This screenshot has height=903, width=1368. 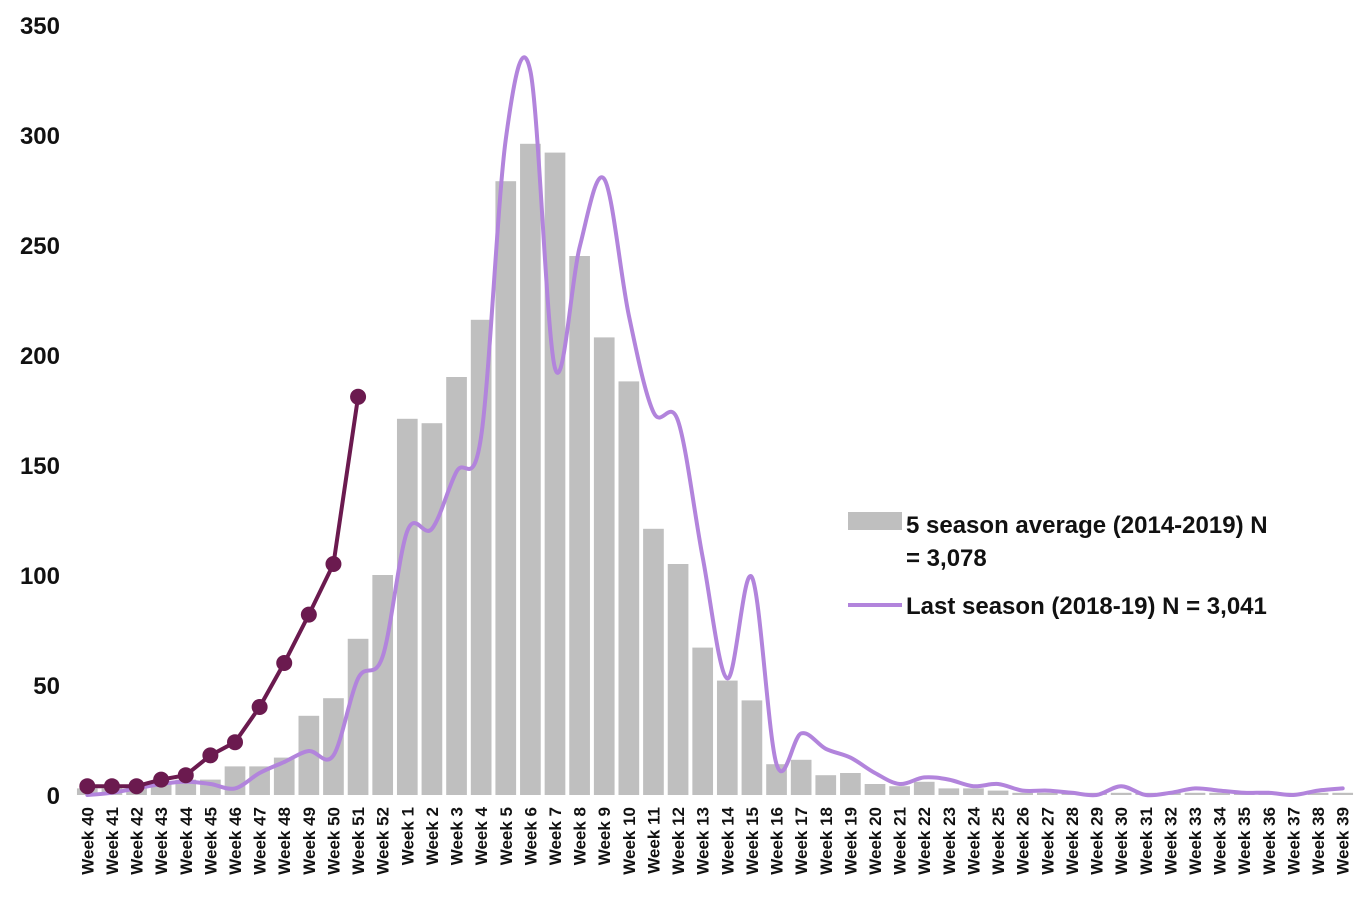 What do you see at coordinates (40, 246) in the screenshot?
I see `y-tick-label: 250` at bounding box center [40, 246].